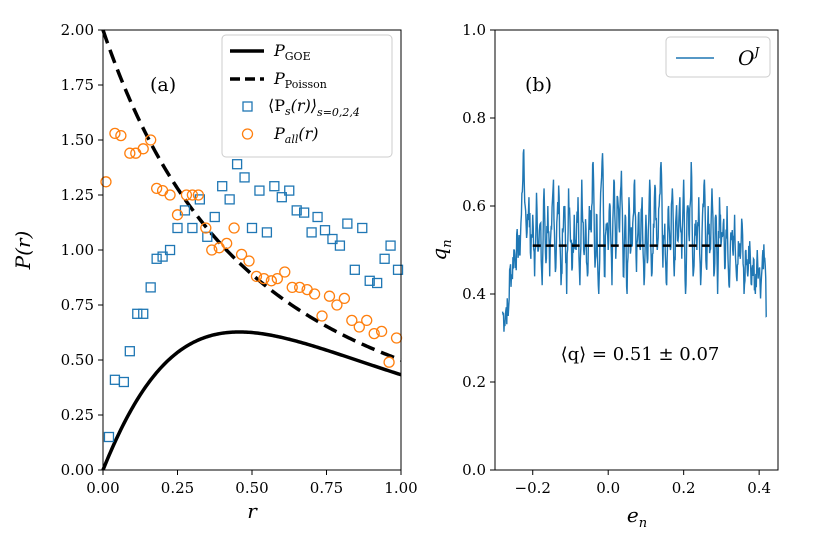 The height and width of the screenshot is (554, 830). What do you see at coordinates (77, 305) in the screenshot?
I see `panel-a-y-tick-label: 0.75` at bounding box center [77, 305].